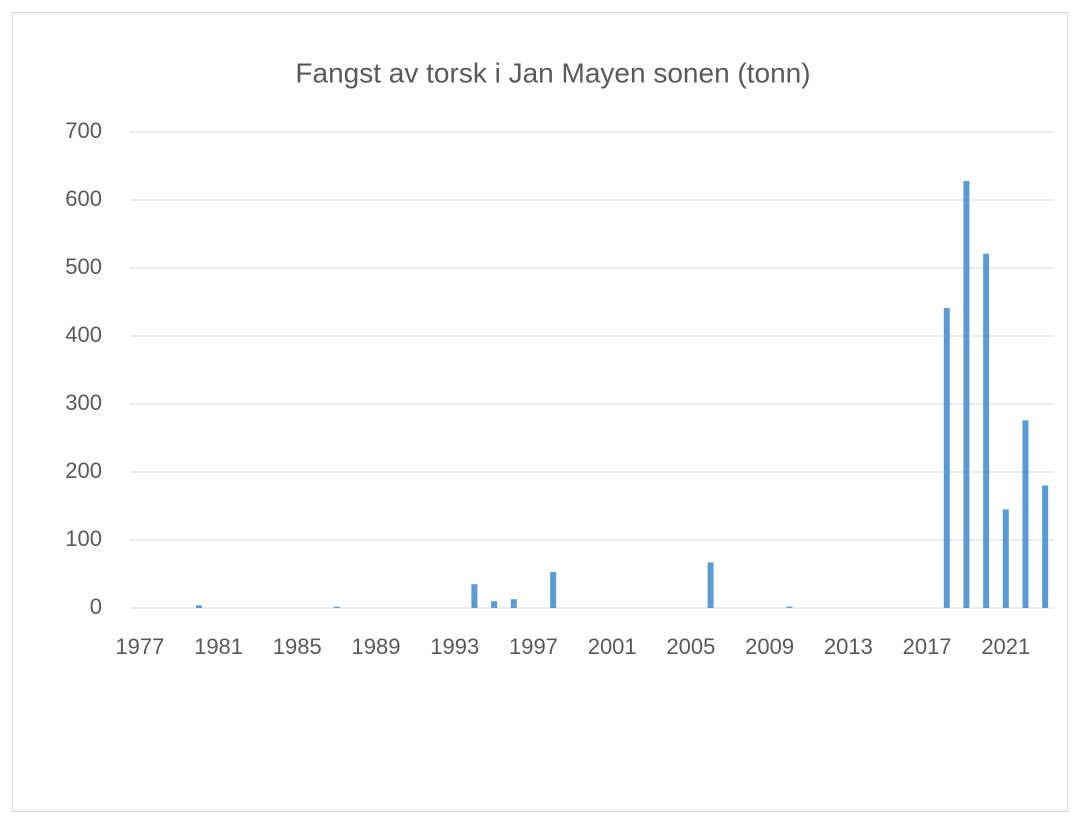 The height and width of the screenshot is (829, 1080). Describe the element at coordinates (83, 402) in the screenshot. I see `y-tick-label: 300` at that location.